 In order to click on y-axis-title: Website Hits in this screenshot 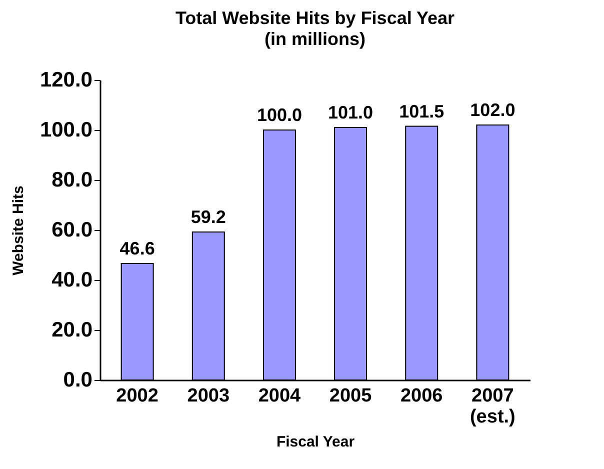, I will do `click(18, 231)`.